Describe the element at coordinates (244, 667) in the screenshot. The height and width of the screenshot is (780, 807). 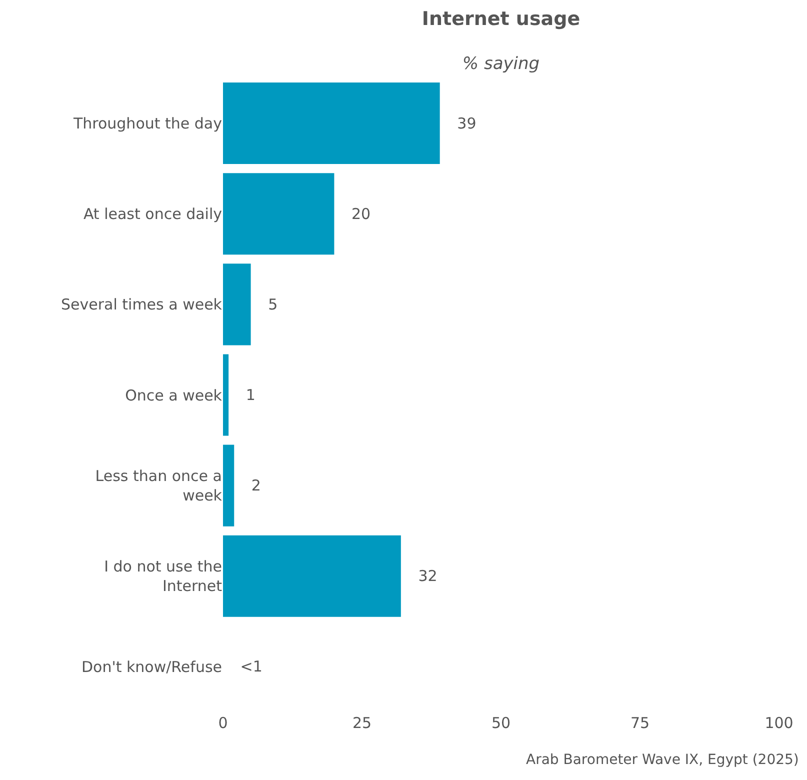
I see `data-label: <1` at that location.